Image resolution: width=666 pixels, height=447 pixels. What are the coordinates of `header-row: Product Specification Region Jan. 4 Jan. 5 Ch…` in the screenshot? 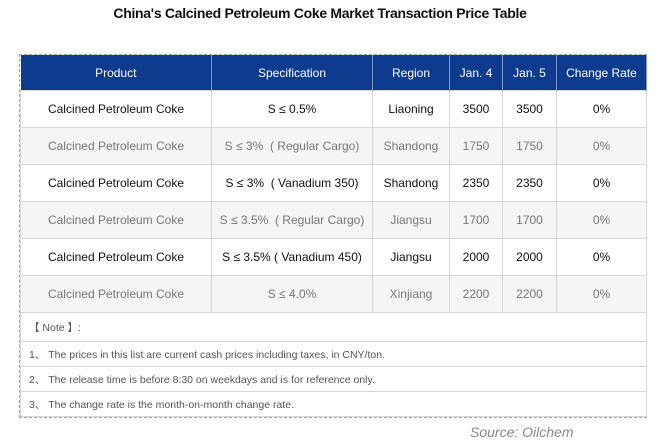 It's located at (333, 73).